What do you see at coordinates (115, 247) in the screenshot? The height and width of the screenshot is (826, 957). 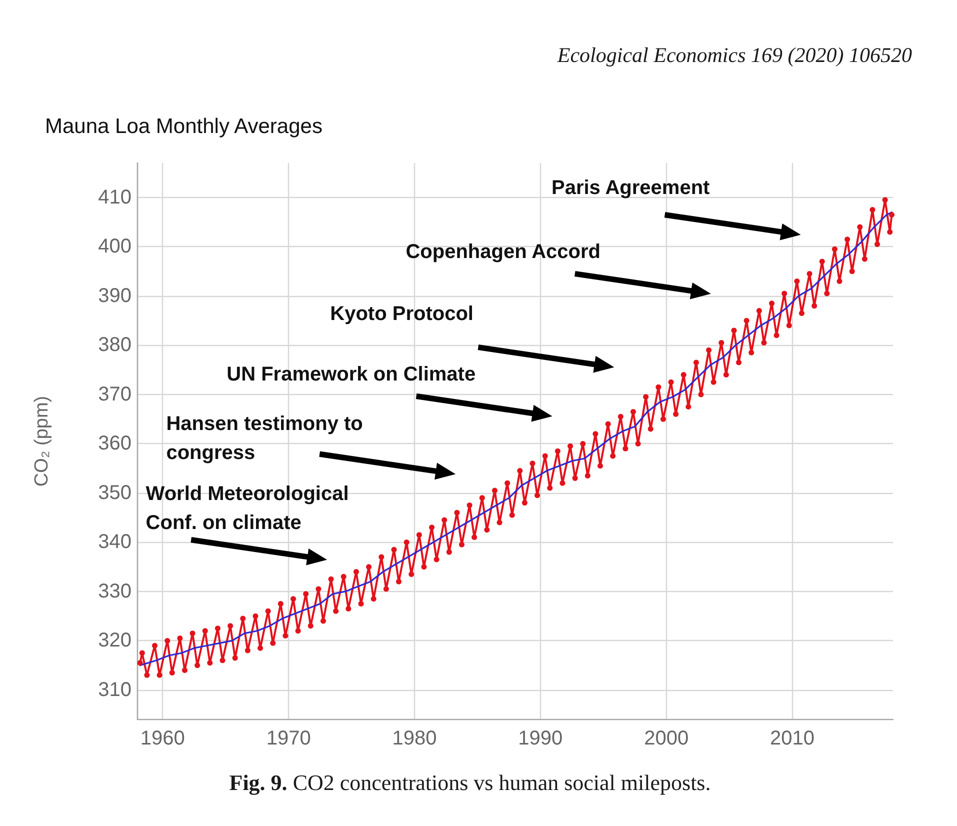 I see `y-tick-label: 400` at bounding box center [115, 247].